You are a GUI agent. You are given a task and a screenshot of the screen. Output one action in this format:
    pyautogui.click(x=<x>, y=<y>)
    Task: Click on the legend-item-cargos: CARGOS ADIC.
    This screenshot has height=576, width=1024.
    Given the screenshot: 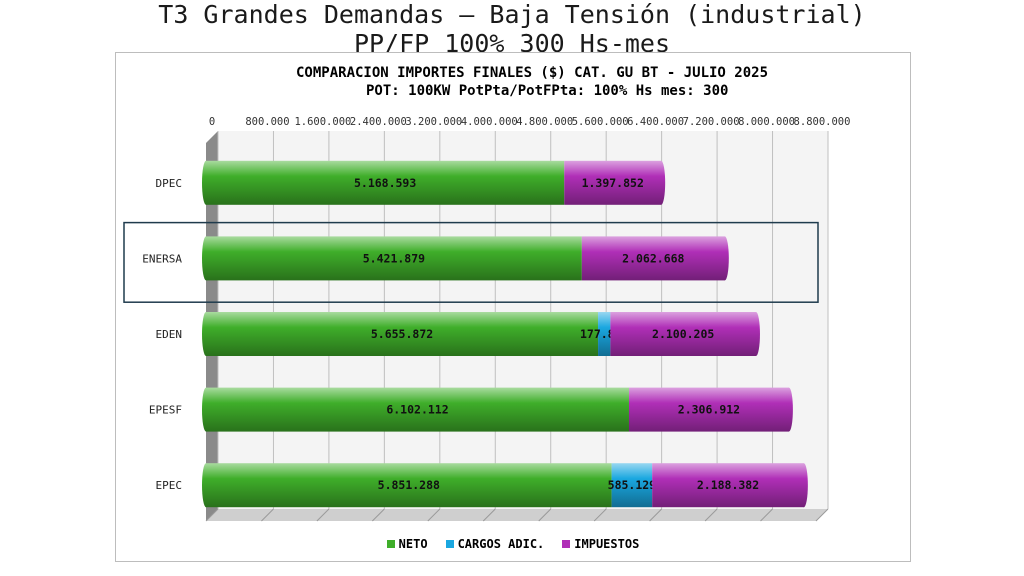 What is the action you would take?
    pyautogui.click(x=495, y=544)
    